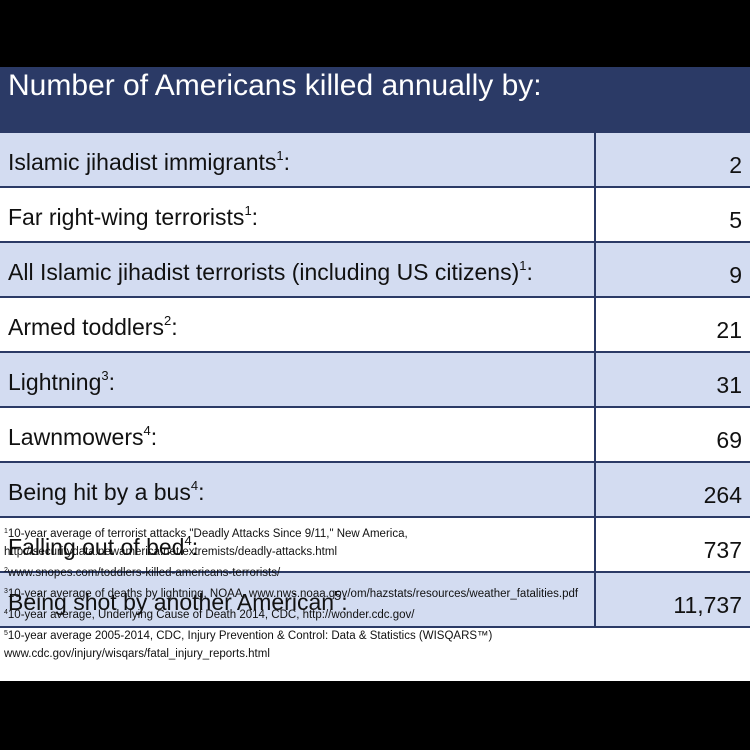  Describe the element at coordinates (672, 324) in the screenshot. I see `row-value: 21` at that location.